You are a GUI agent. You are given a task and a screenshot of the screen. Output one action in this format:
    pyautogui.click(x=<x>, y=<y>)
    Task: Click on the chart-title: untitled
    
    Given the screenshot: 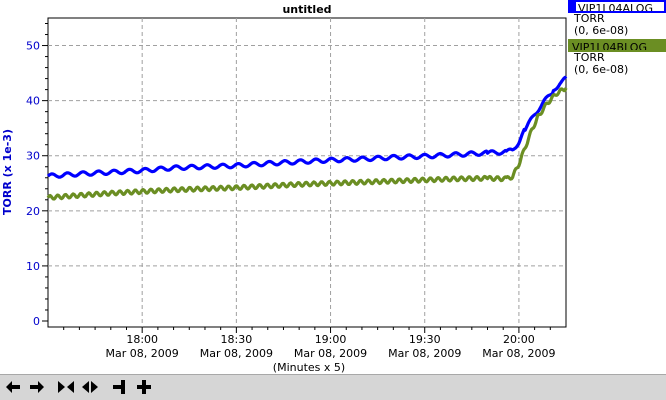 What is the action you would take?
    pyautogui.click(x=306, y=9)
    